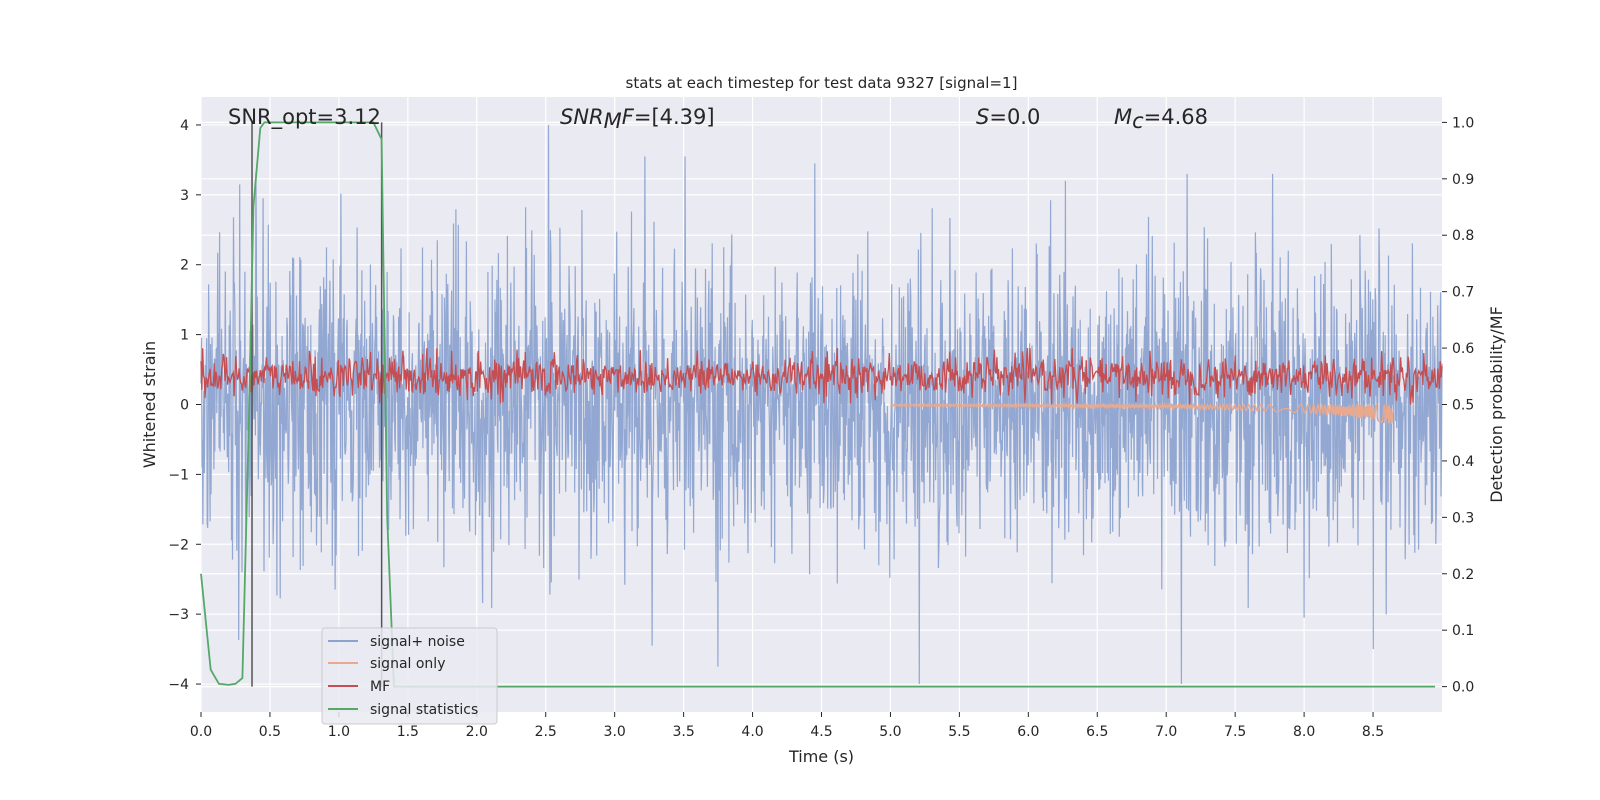 This screenshot has width=1600, height=800. I want to click on x-tick-label: 2.5, so click(546, 732).